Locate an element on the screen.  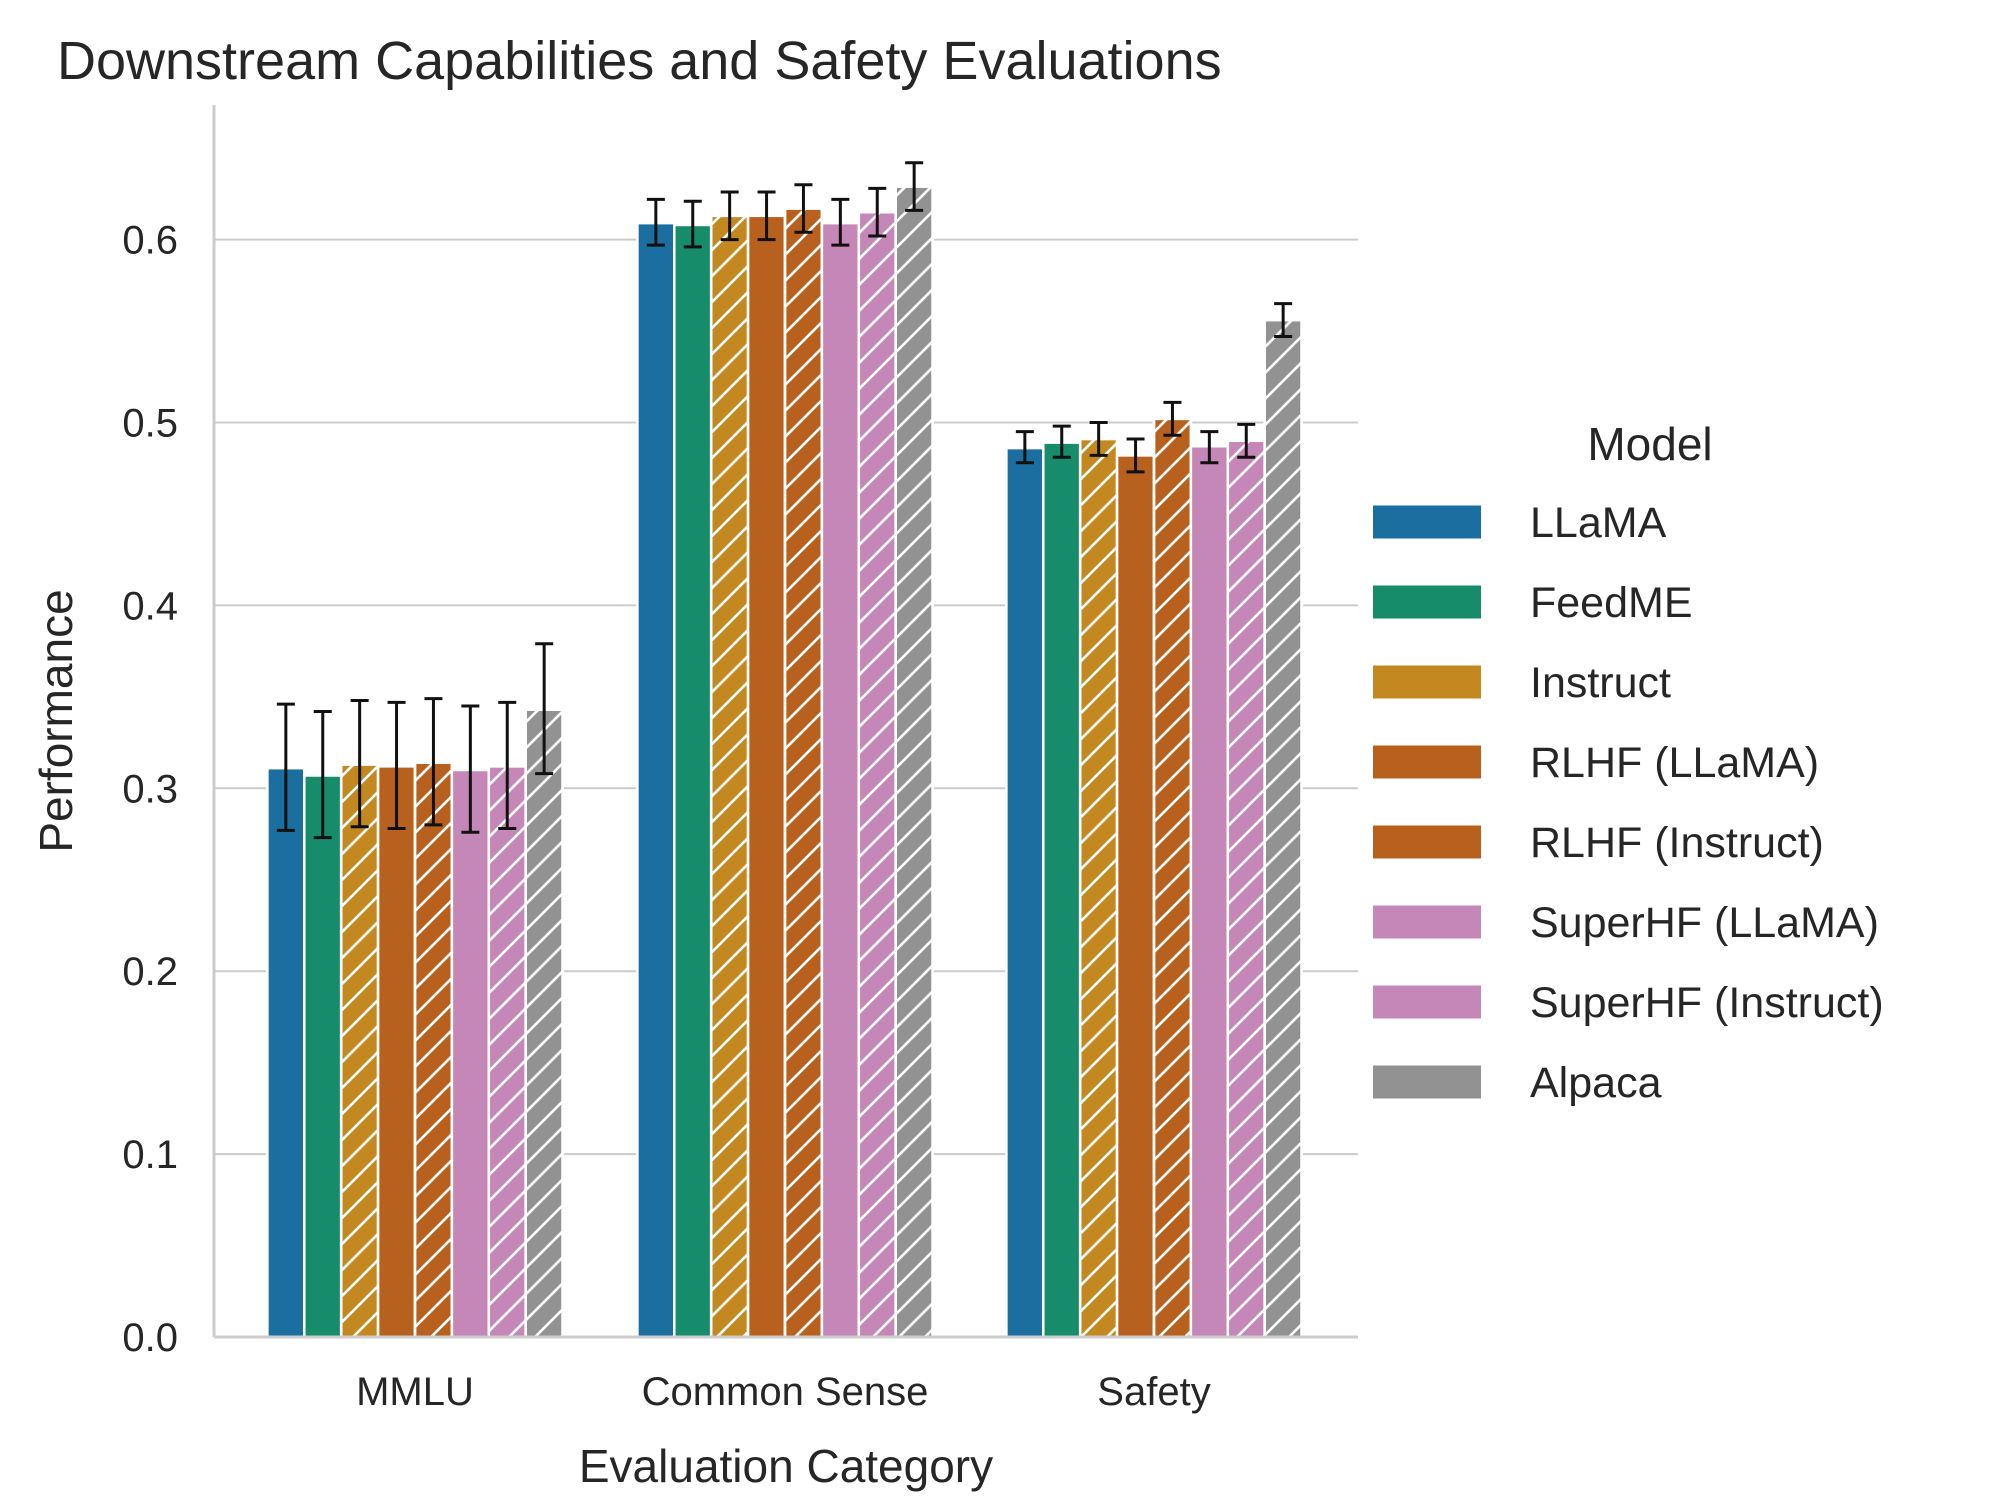
legend-label: FeedME is located at coordinates (1611, 603).